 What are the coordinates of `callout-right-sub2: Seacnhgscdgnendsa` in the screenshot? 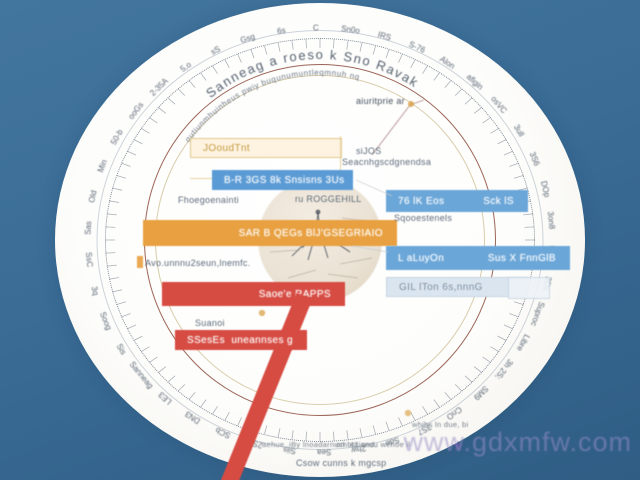 It's located at (387, 162).